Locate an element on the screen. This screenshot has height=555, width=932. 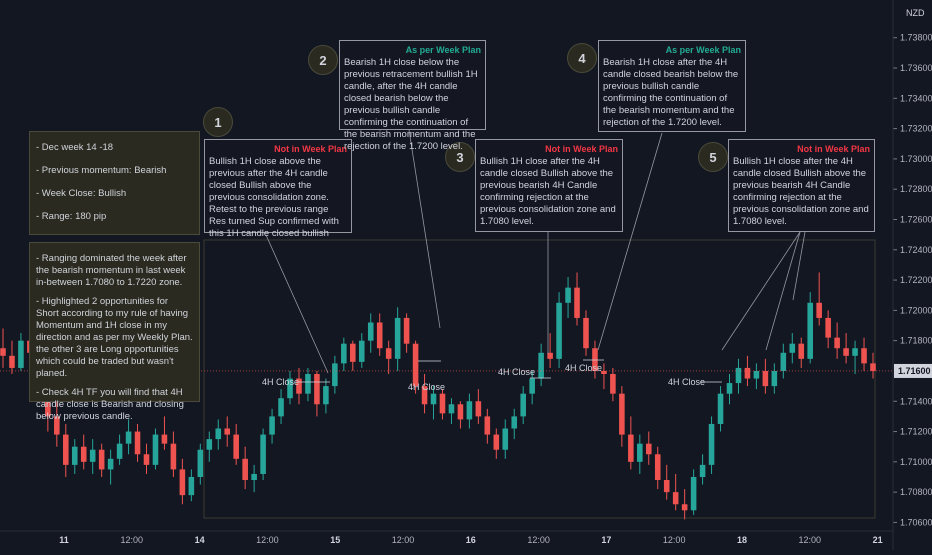
arrow-5b is located at coordinates (783, 291).